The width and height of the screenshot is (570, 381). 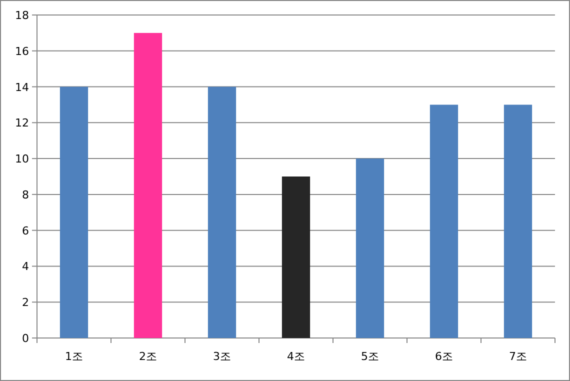 What do you see at coordinates (518, 356) in the screenshot?
I see `x-tick-label: 7조` at bounding box center [518, 356].